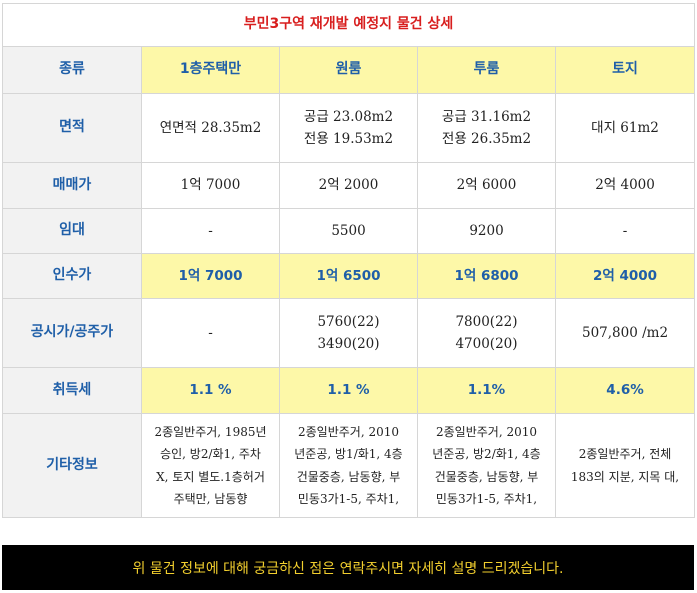 The width and height of the screenshot is (697, 593). Describe the element at coordinates (348, 139) in the screenshot. I see `cell-line: 전용 19.53m2` at that location.